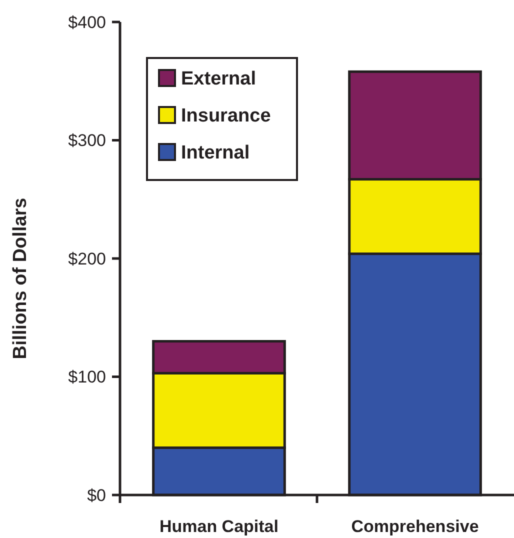 This screenshot has width=514, height=538. Describe the element at coordinates (96, 495) in the screenshot. I see `y-tick-label: $0` at that location.